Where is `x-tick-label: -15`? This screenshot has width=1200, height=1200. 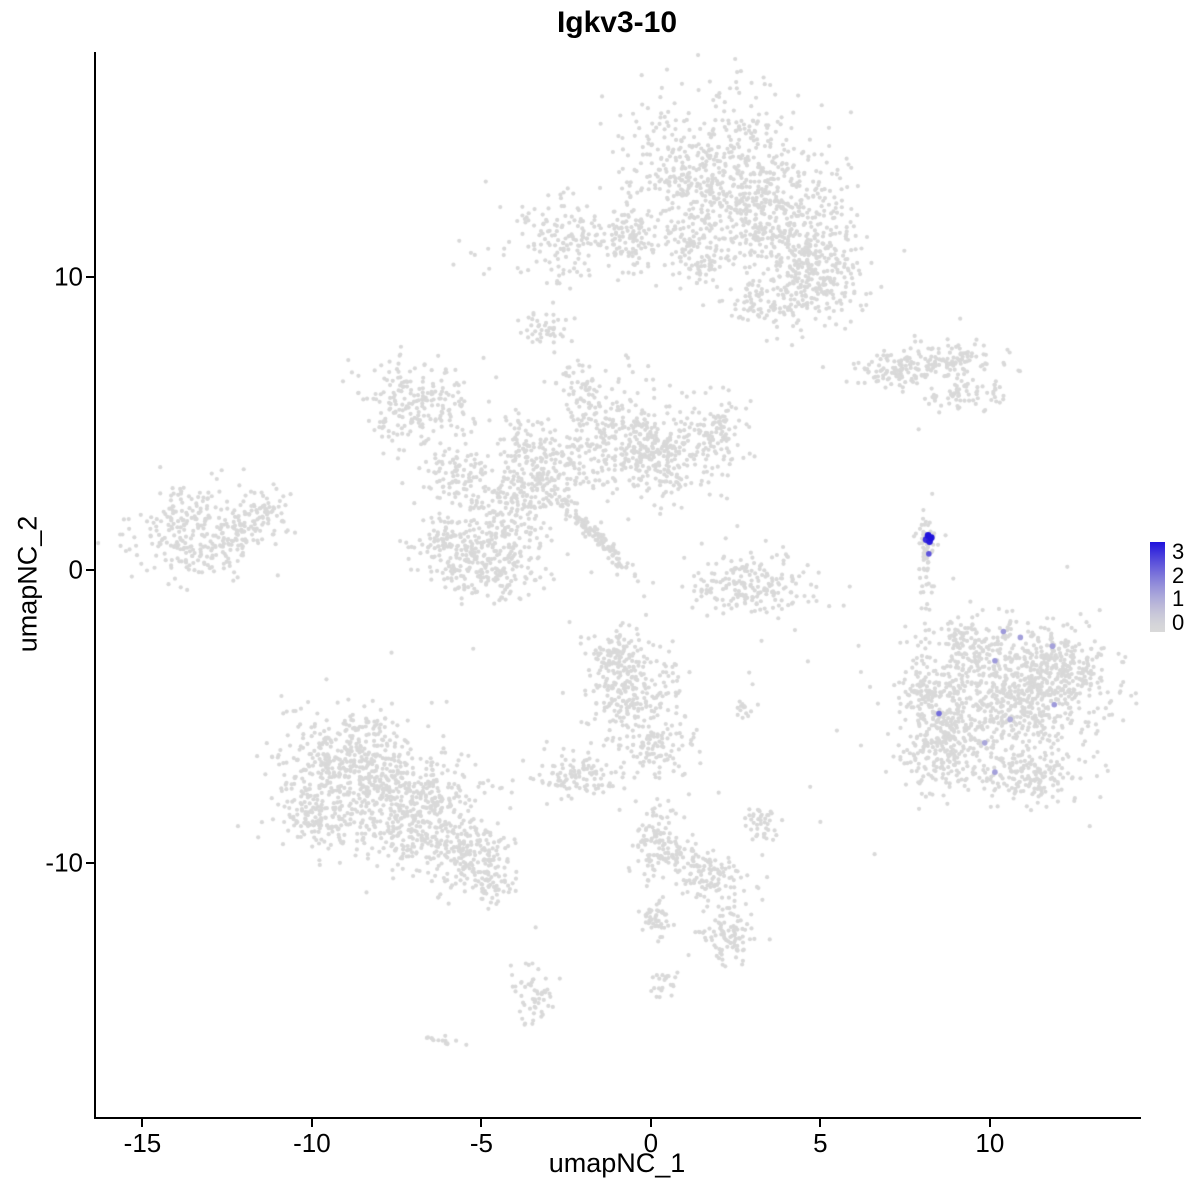 x-tick-label: -15 is located at coordinates (142, 1143).